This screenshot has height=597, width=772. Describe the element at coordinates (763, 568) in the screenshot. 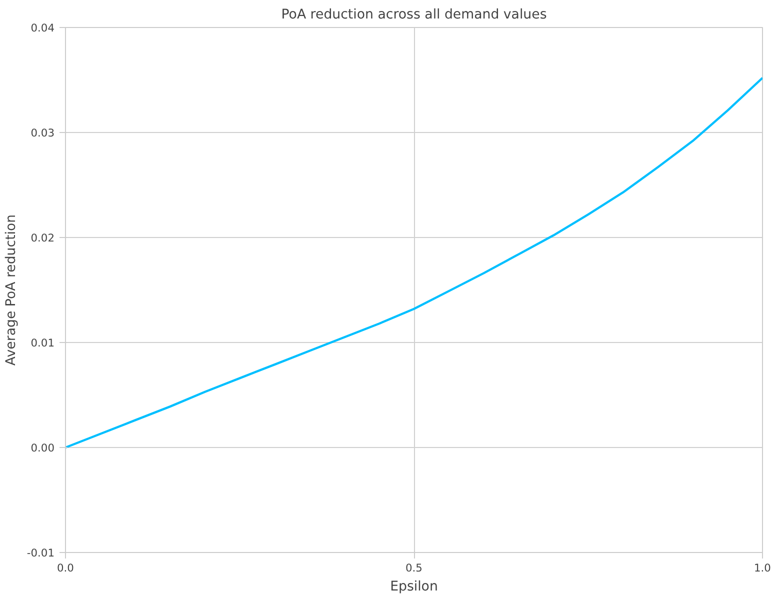

I see `x-tick-label: 1.0` at that location.